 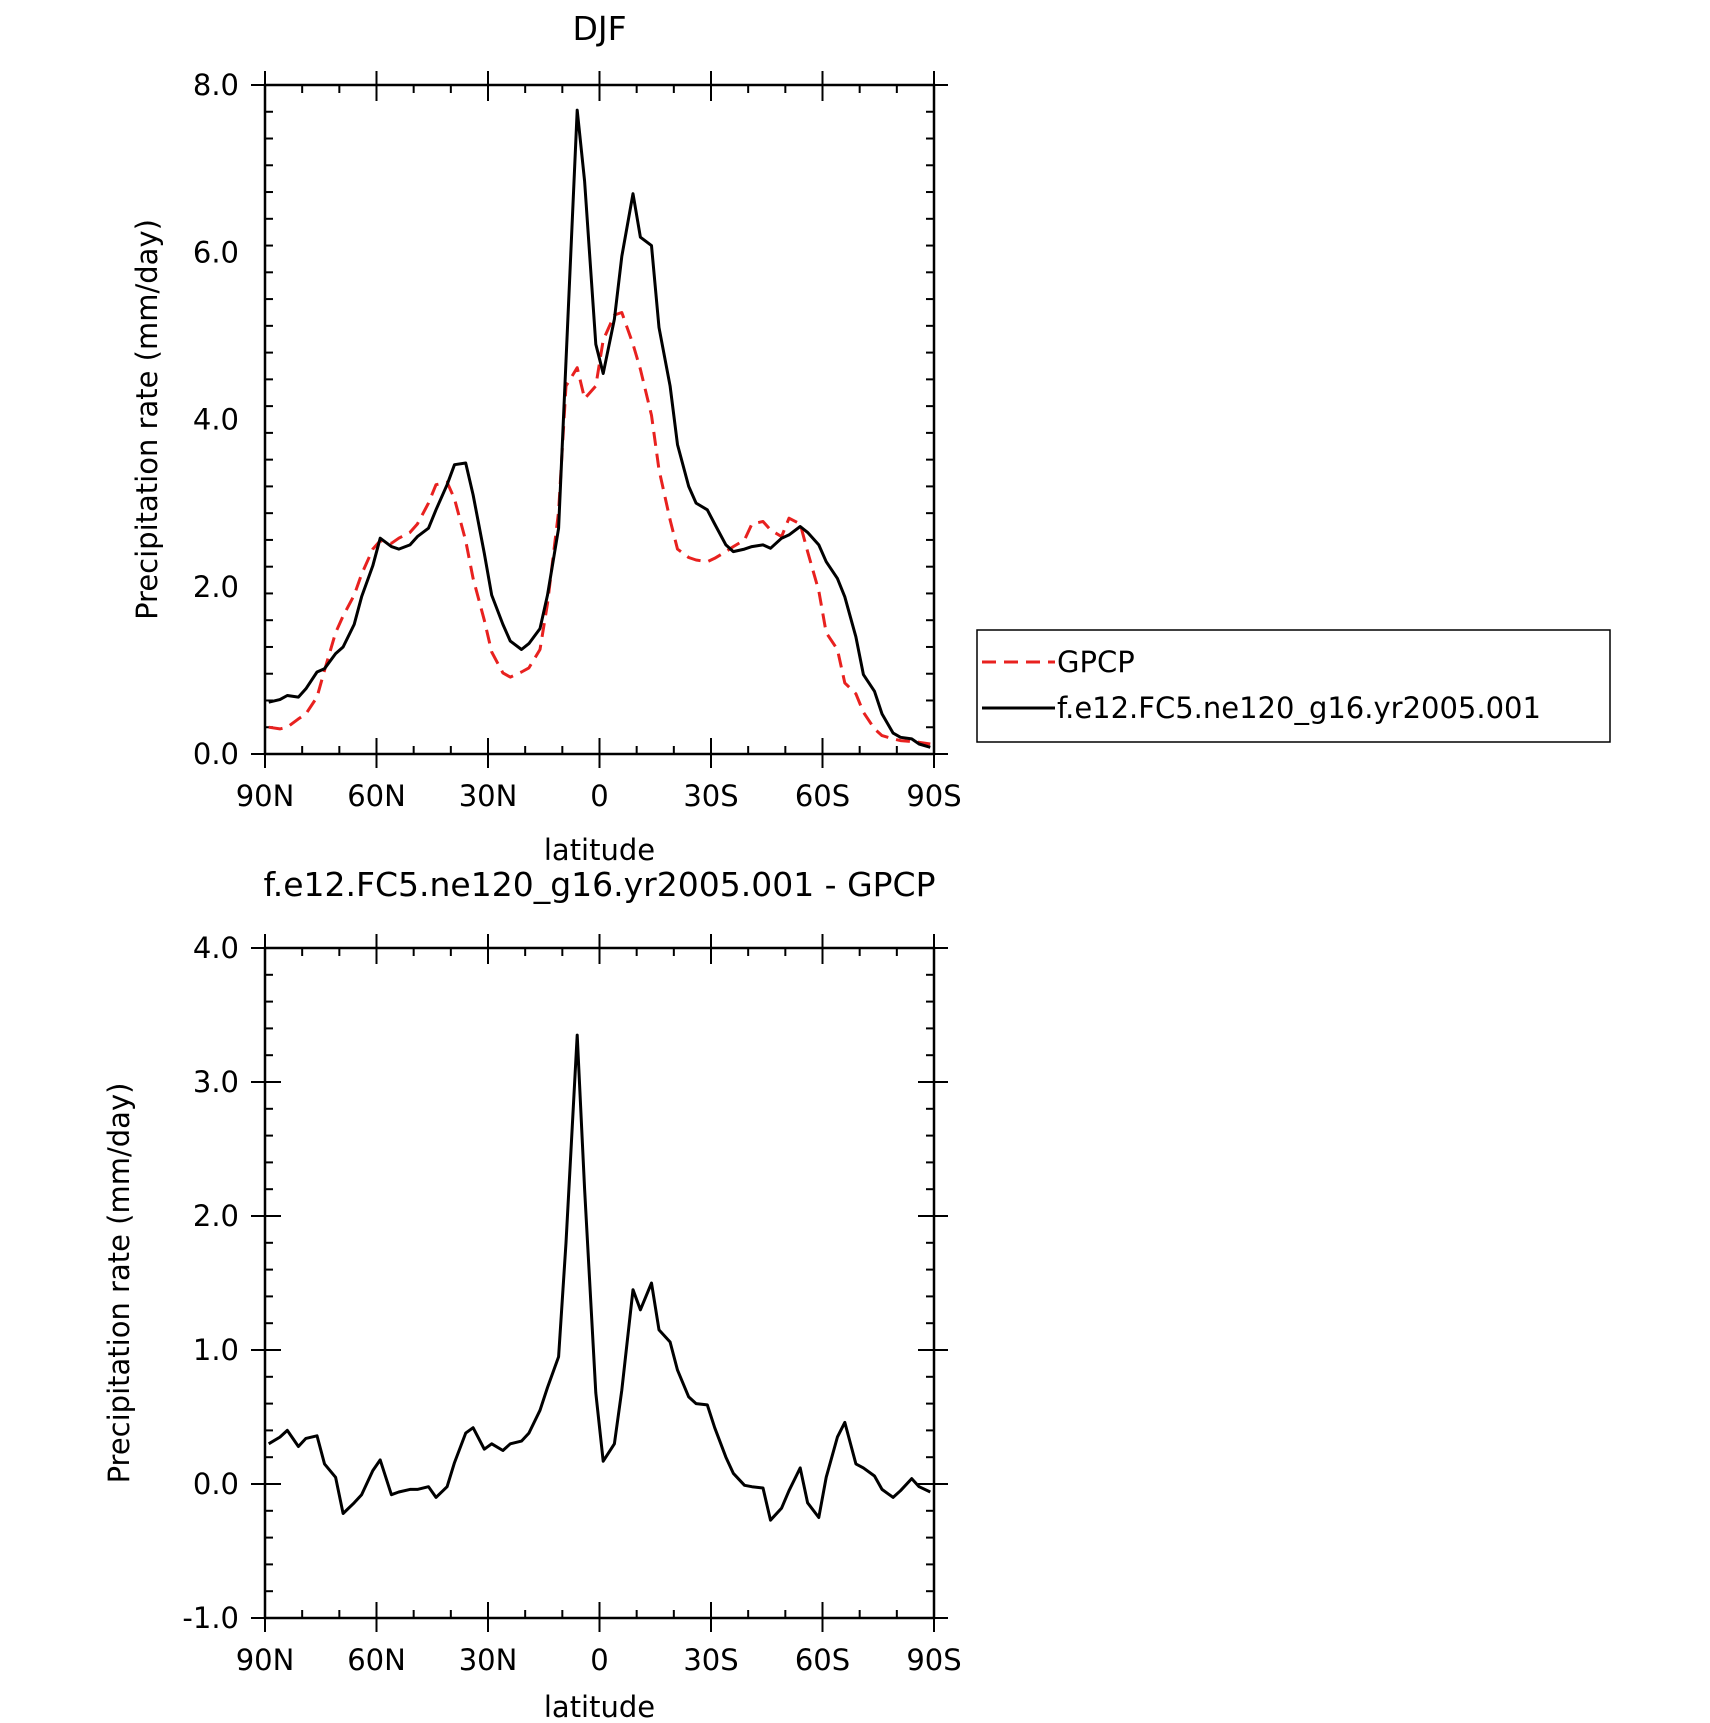 What do you see at coordinates (599, 28) in the screenshot?
I see `chart-title: DJF` at bounding box center [599, 28].